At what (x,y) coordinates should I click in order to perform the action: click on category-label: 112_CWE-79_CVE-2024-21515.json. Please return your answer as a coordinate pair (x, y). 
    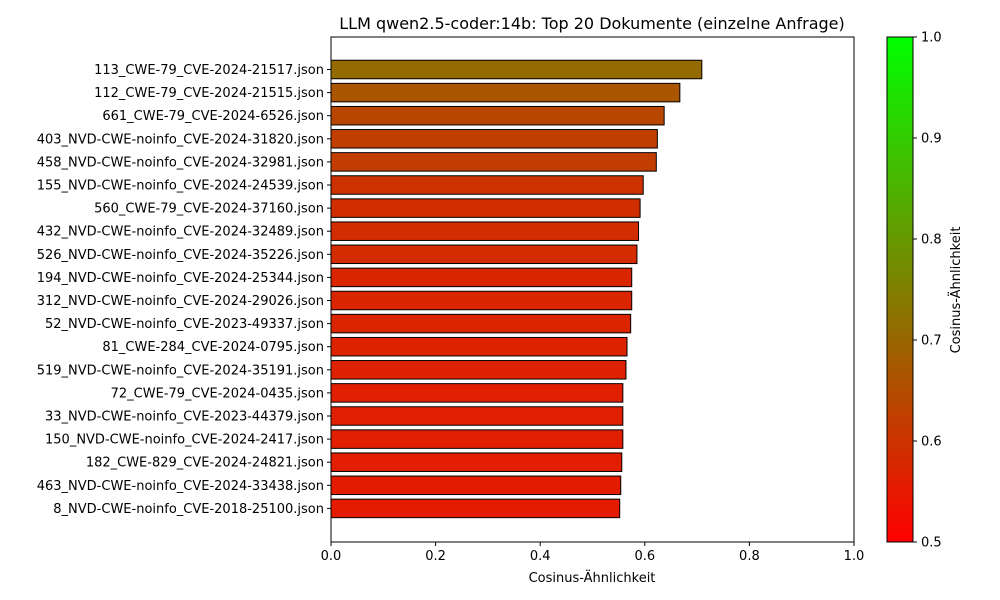
    Looking at the image, I should click on (209, 93).